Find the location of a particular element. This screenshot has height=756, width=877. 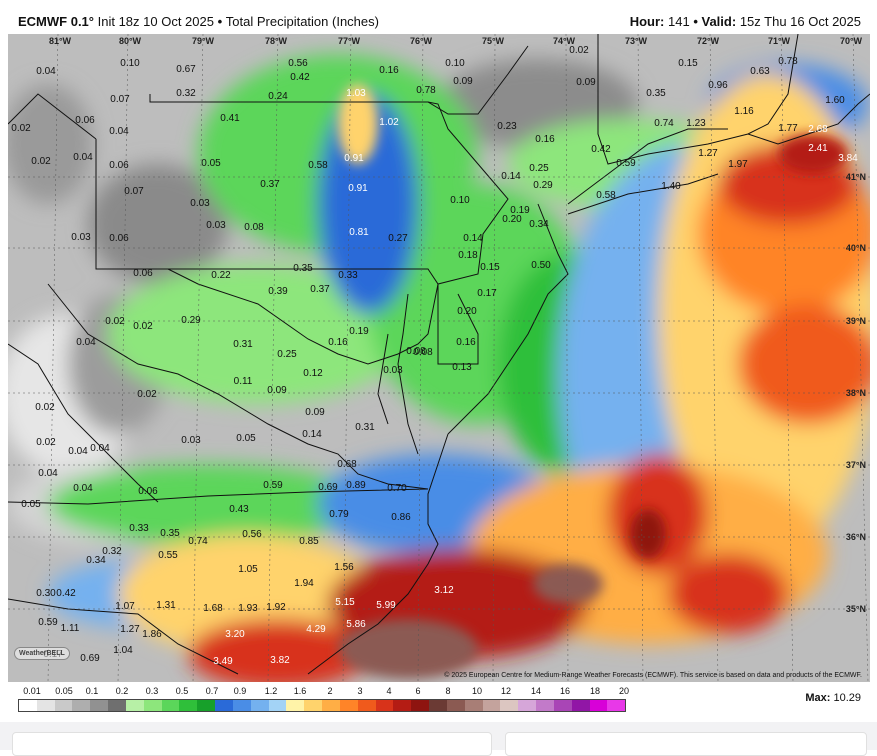

precip-value: 0.81 is located at coordinates (359, 232).